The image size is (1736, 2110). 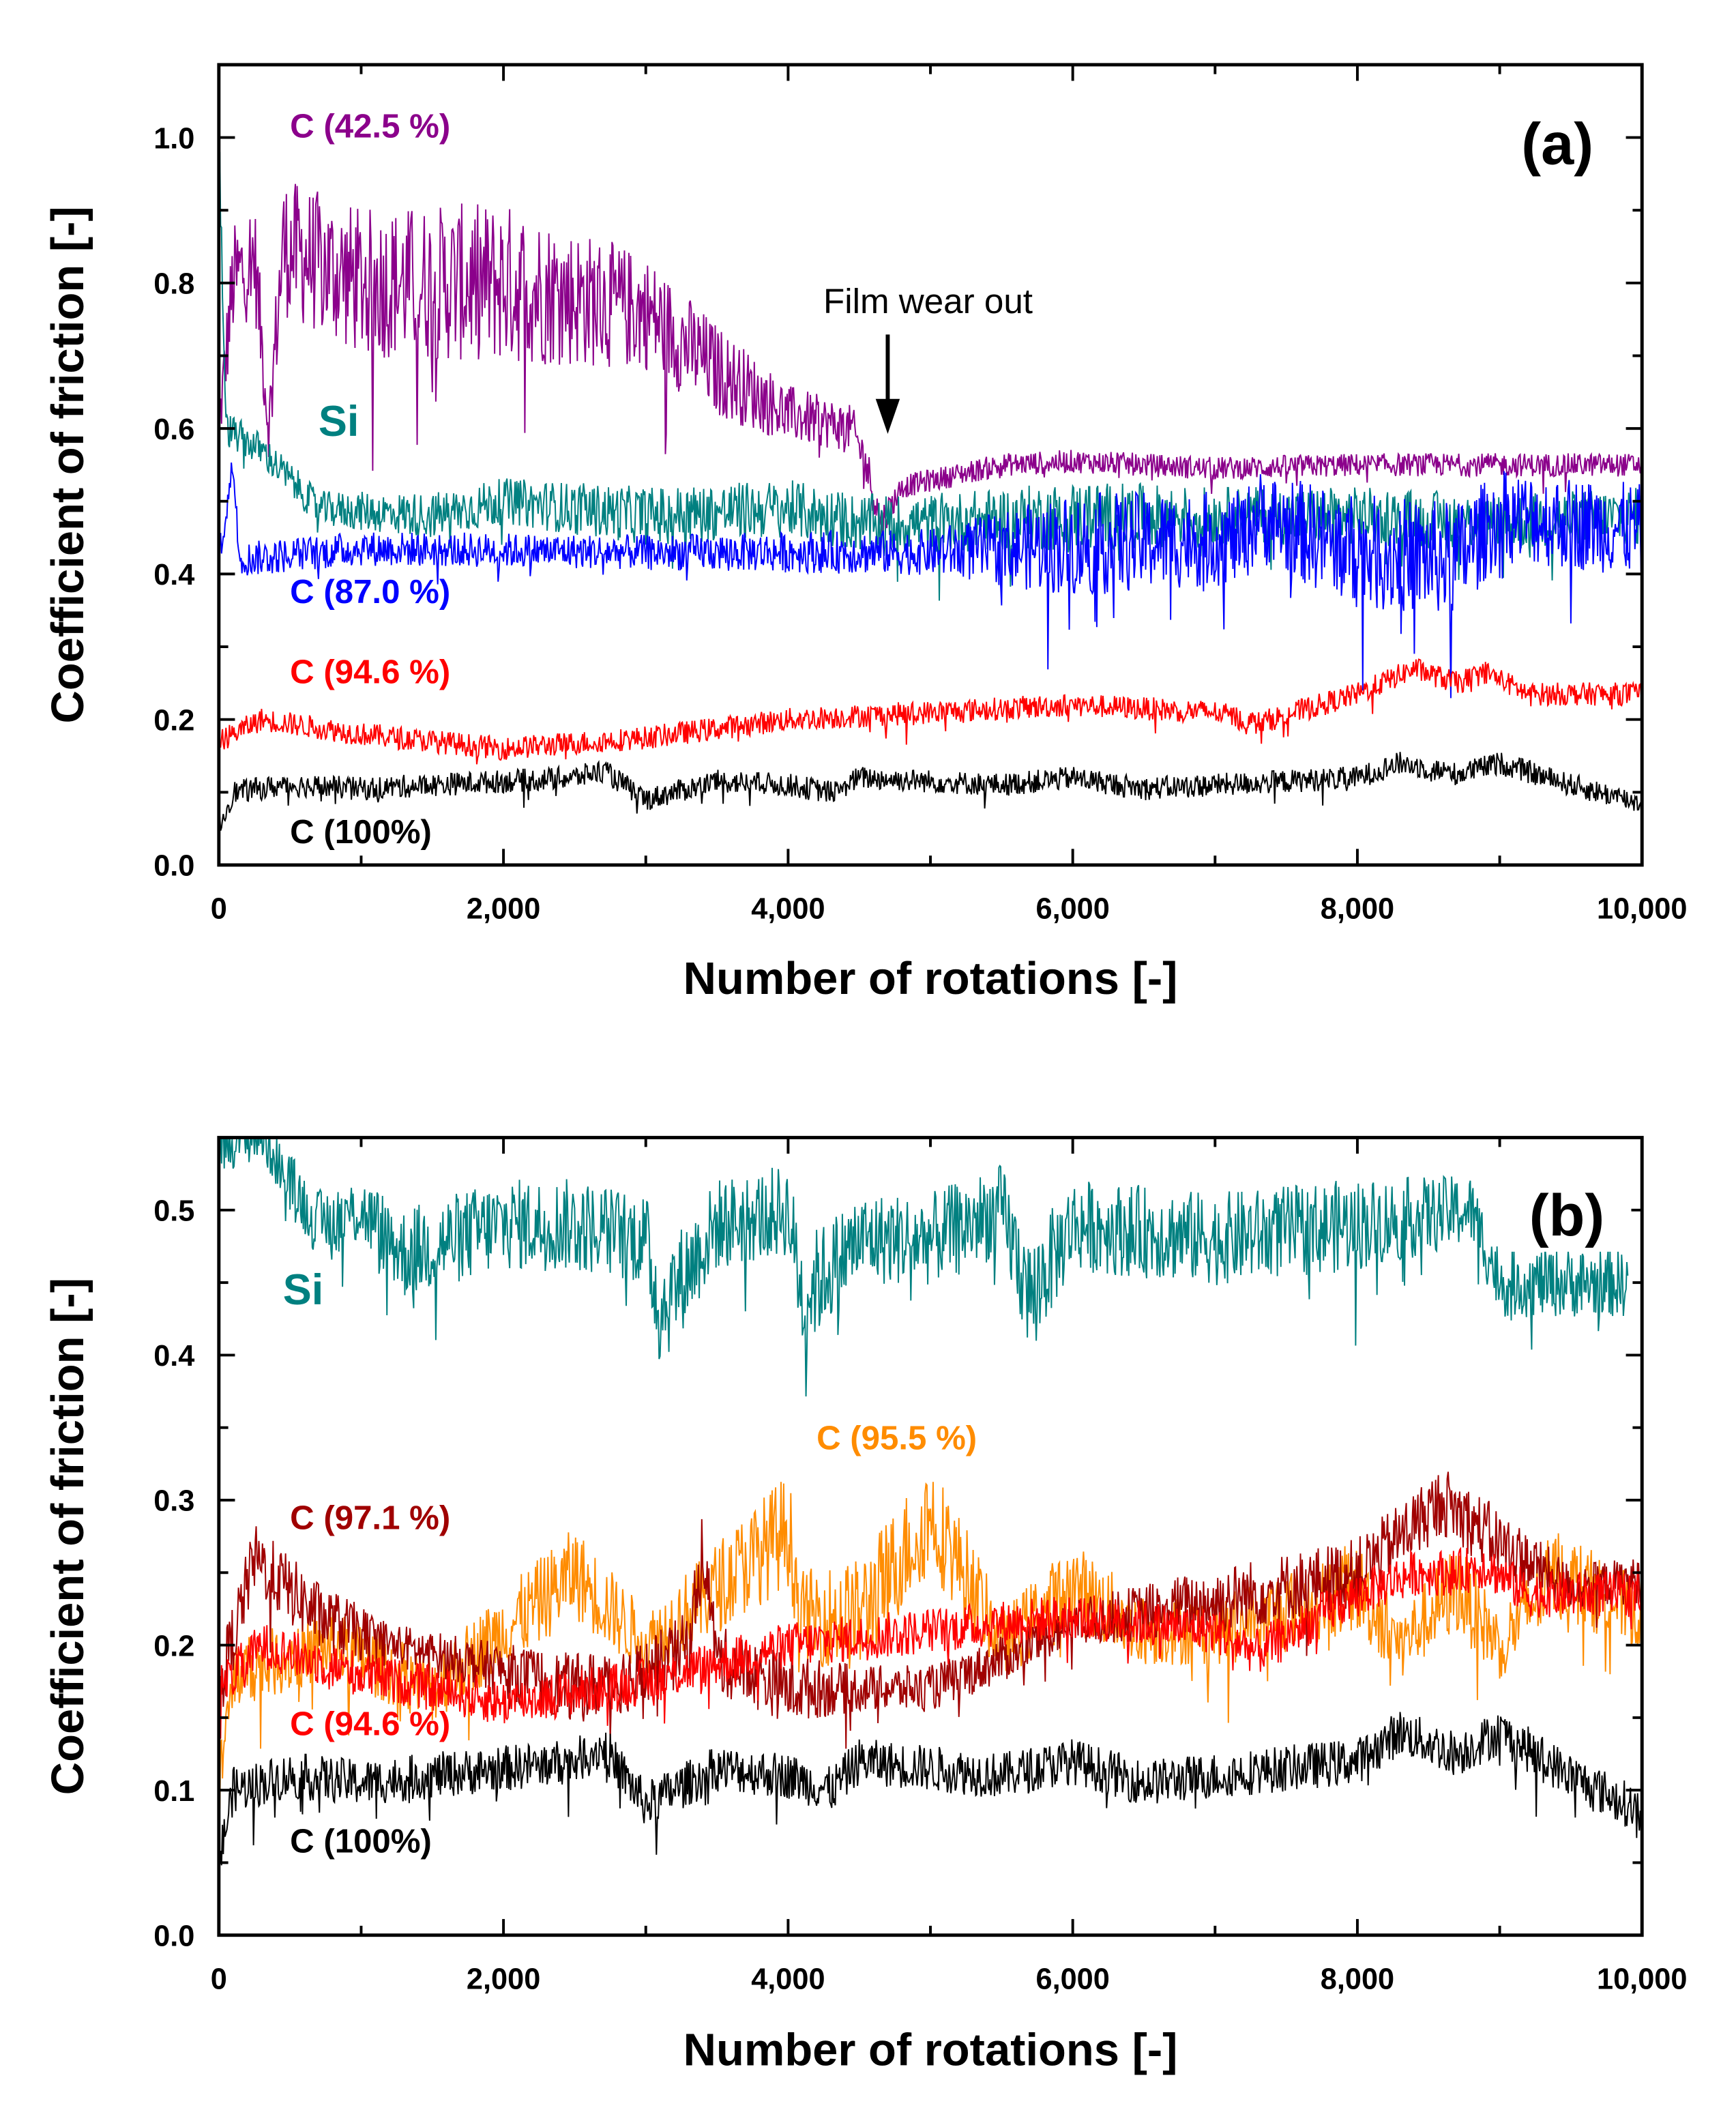 I want to click on y-tick-label: 0.1, so click(x=174, y=1792).